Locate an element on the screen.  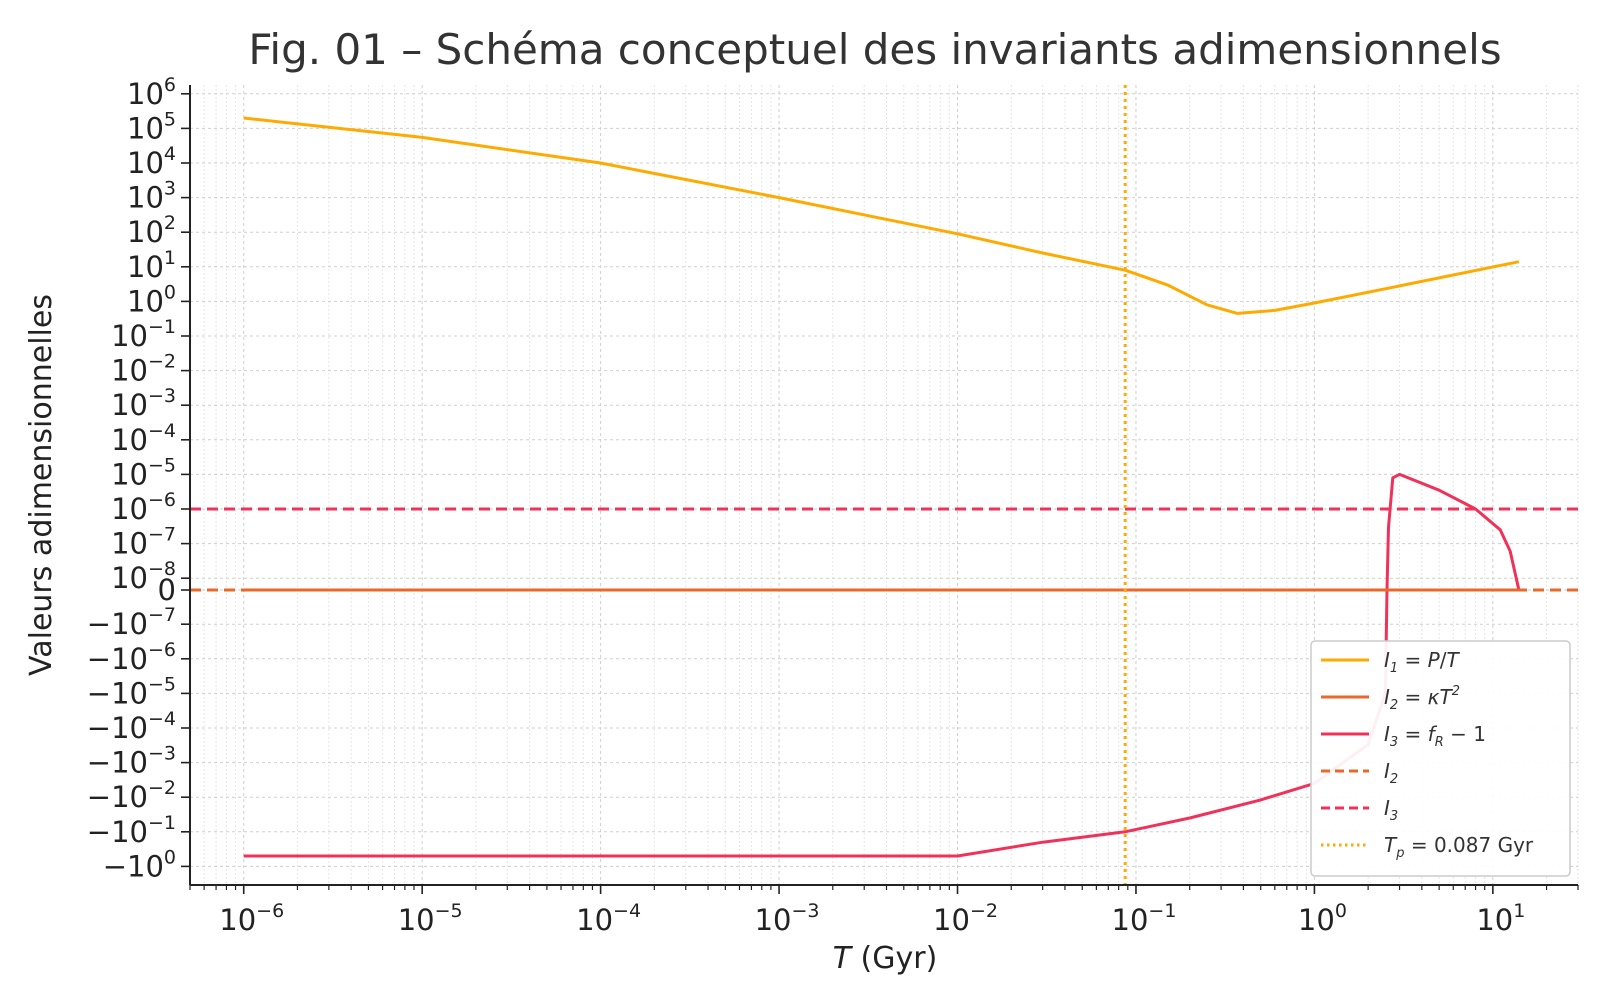
x-tick-label: 10⁻³ is located at coordinates (787, 918).